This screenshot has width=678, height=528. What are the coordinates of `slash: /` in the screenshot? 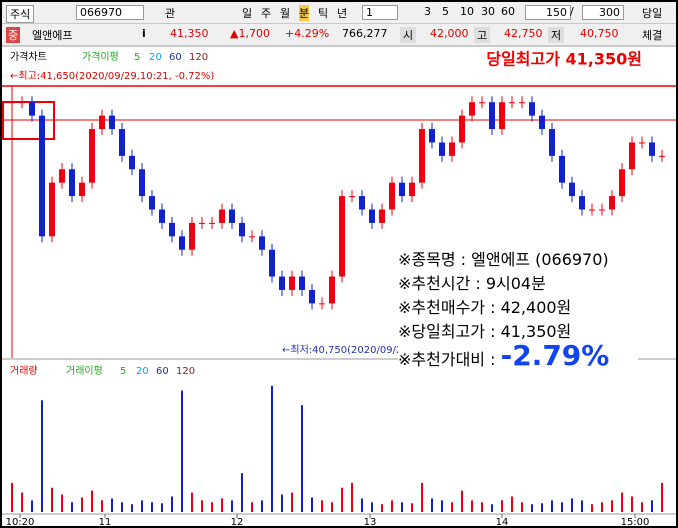 It's located at (572, 11).